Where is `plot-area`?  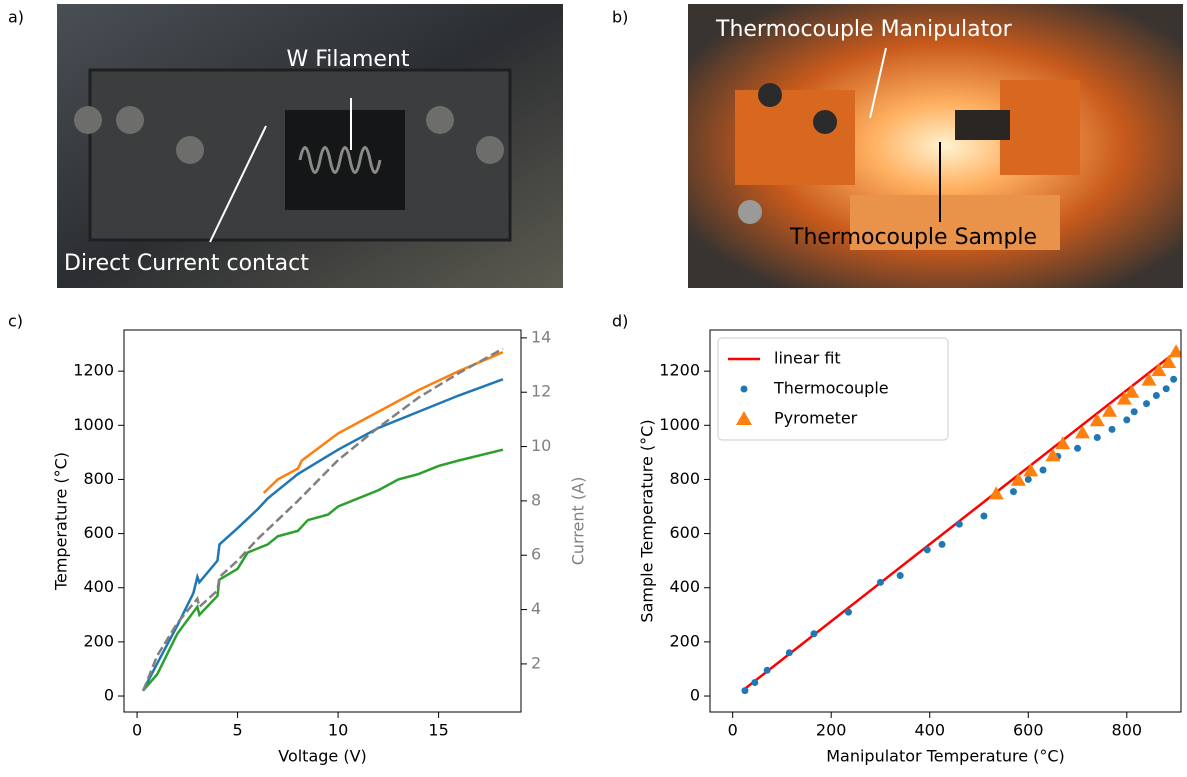
plot-area is located at coordinates (322, 519).